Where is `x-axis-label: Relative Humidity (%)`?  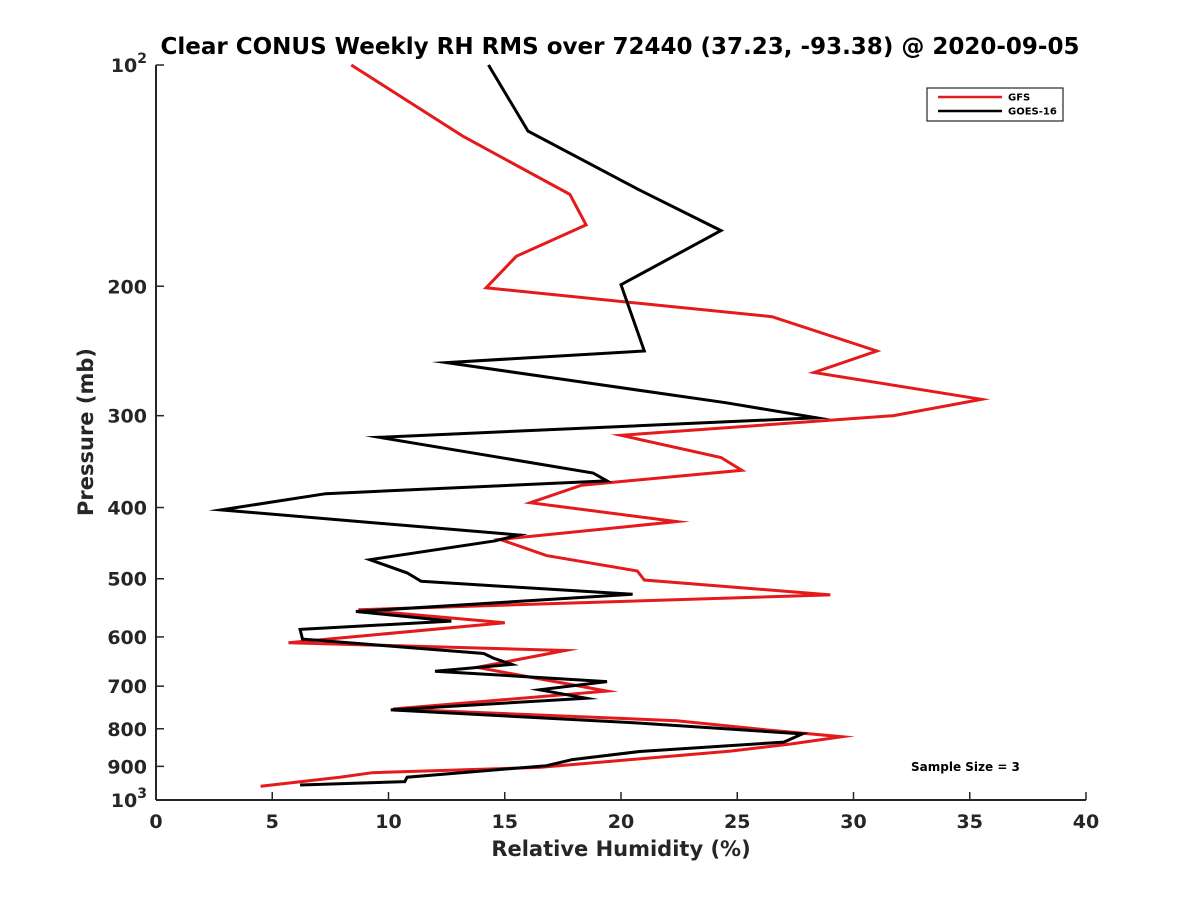 x-axis-label: Relative Humidity (%) is located at coordinates (620, 849).